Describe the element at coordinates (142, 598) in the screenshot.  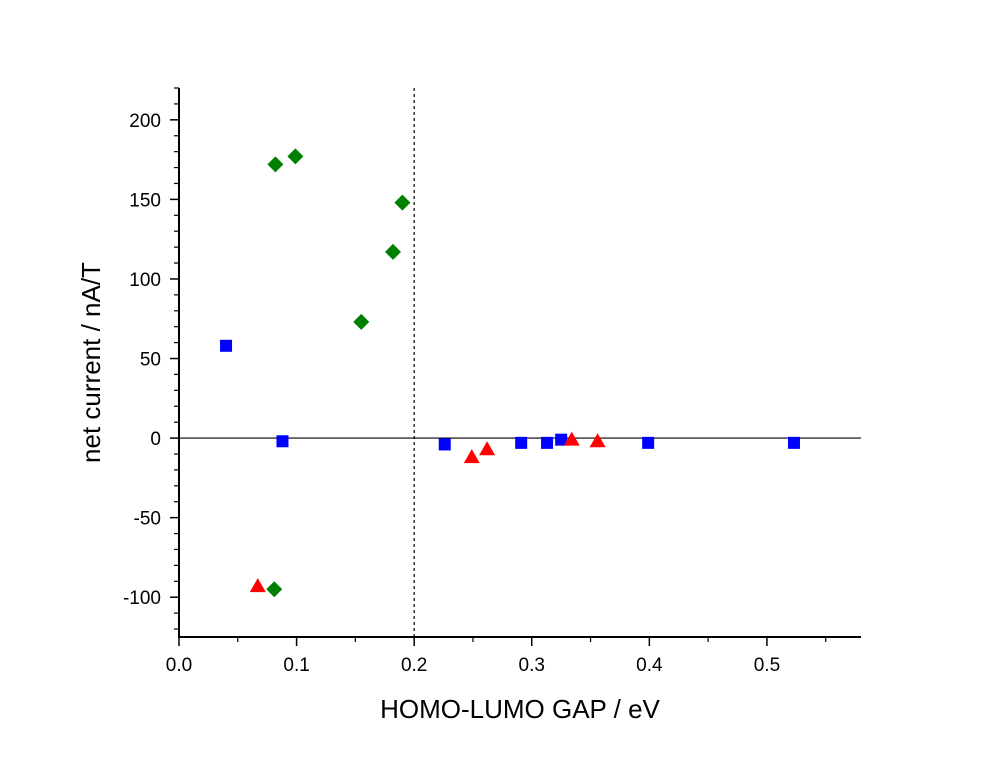
I see `y-tick-label: -100` at that location.